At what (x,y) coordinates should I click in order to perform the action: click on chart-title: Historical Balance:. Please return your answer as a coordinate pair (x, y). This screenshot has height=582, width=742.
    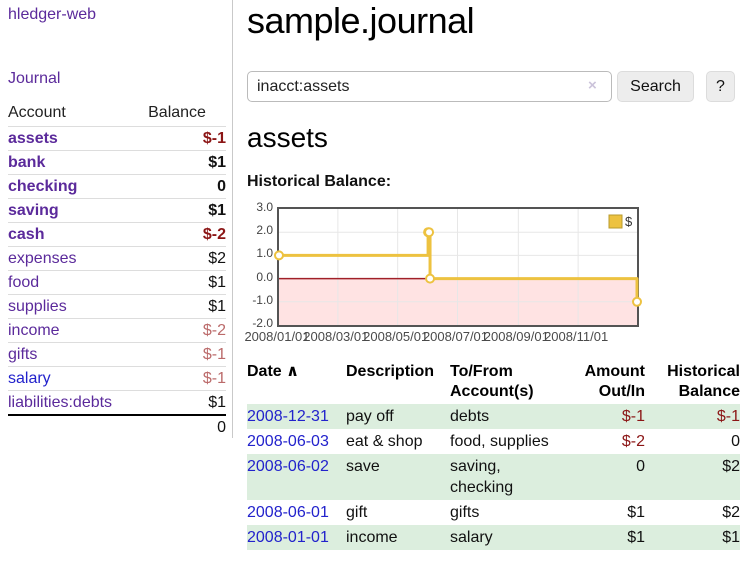
    Looking at the image, I should click on (319, 181).